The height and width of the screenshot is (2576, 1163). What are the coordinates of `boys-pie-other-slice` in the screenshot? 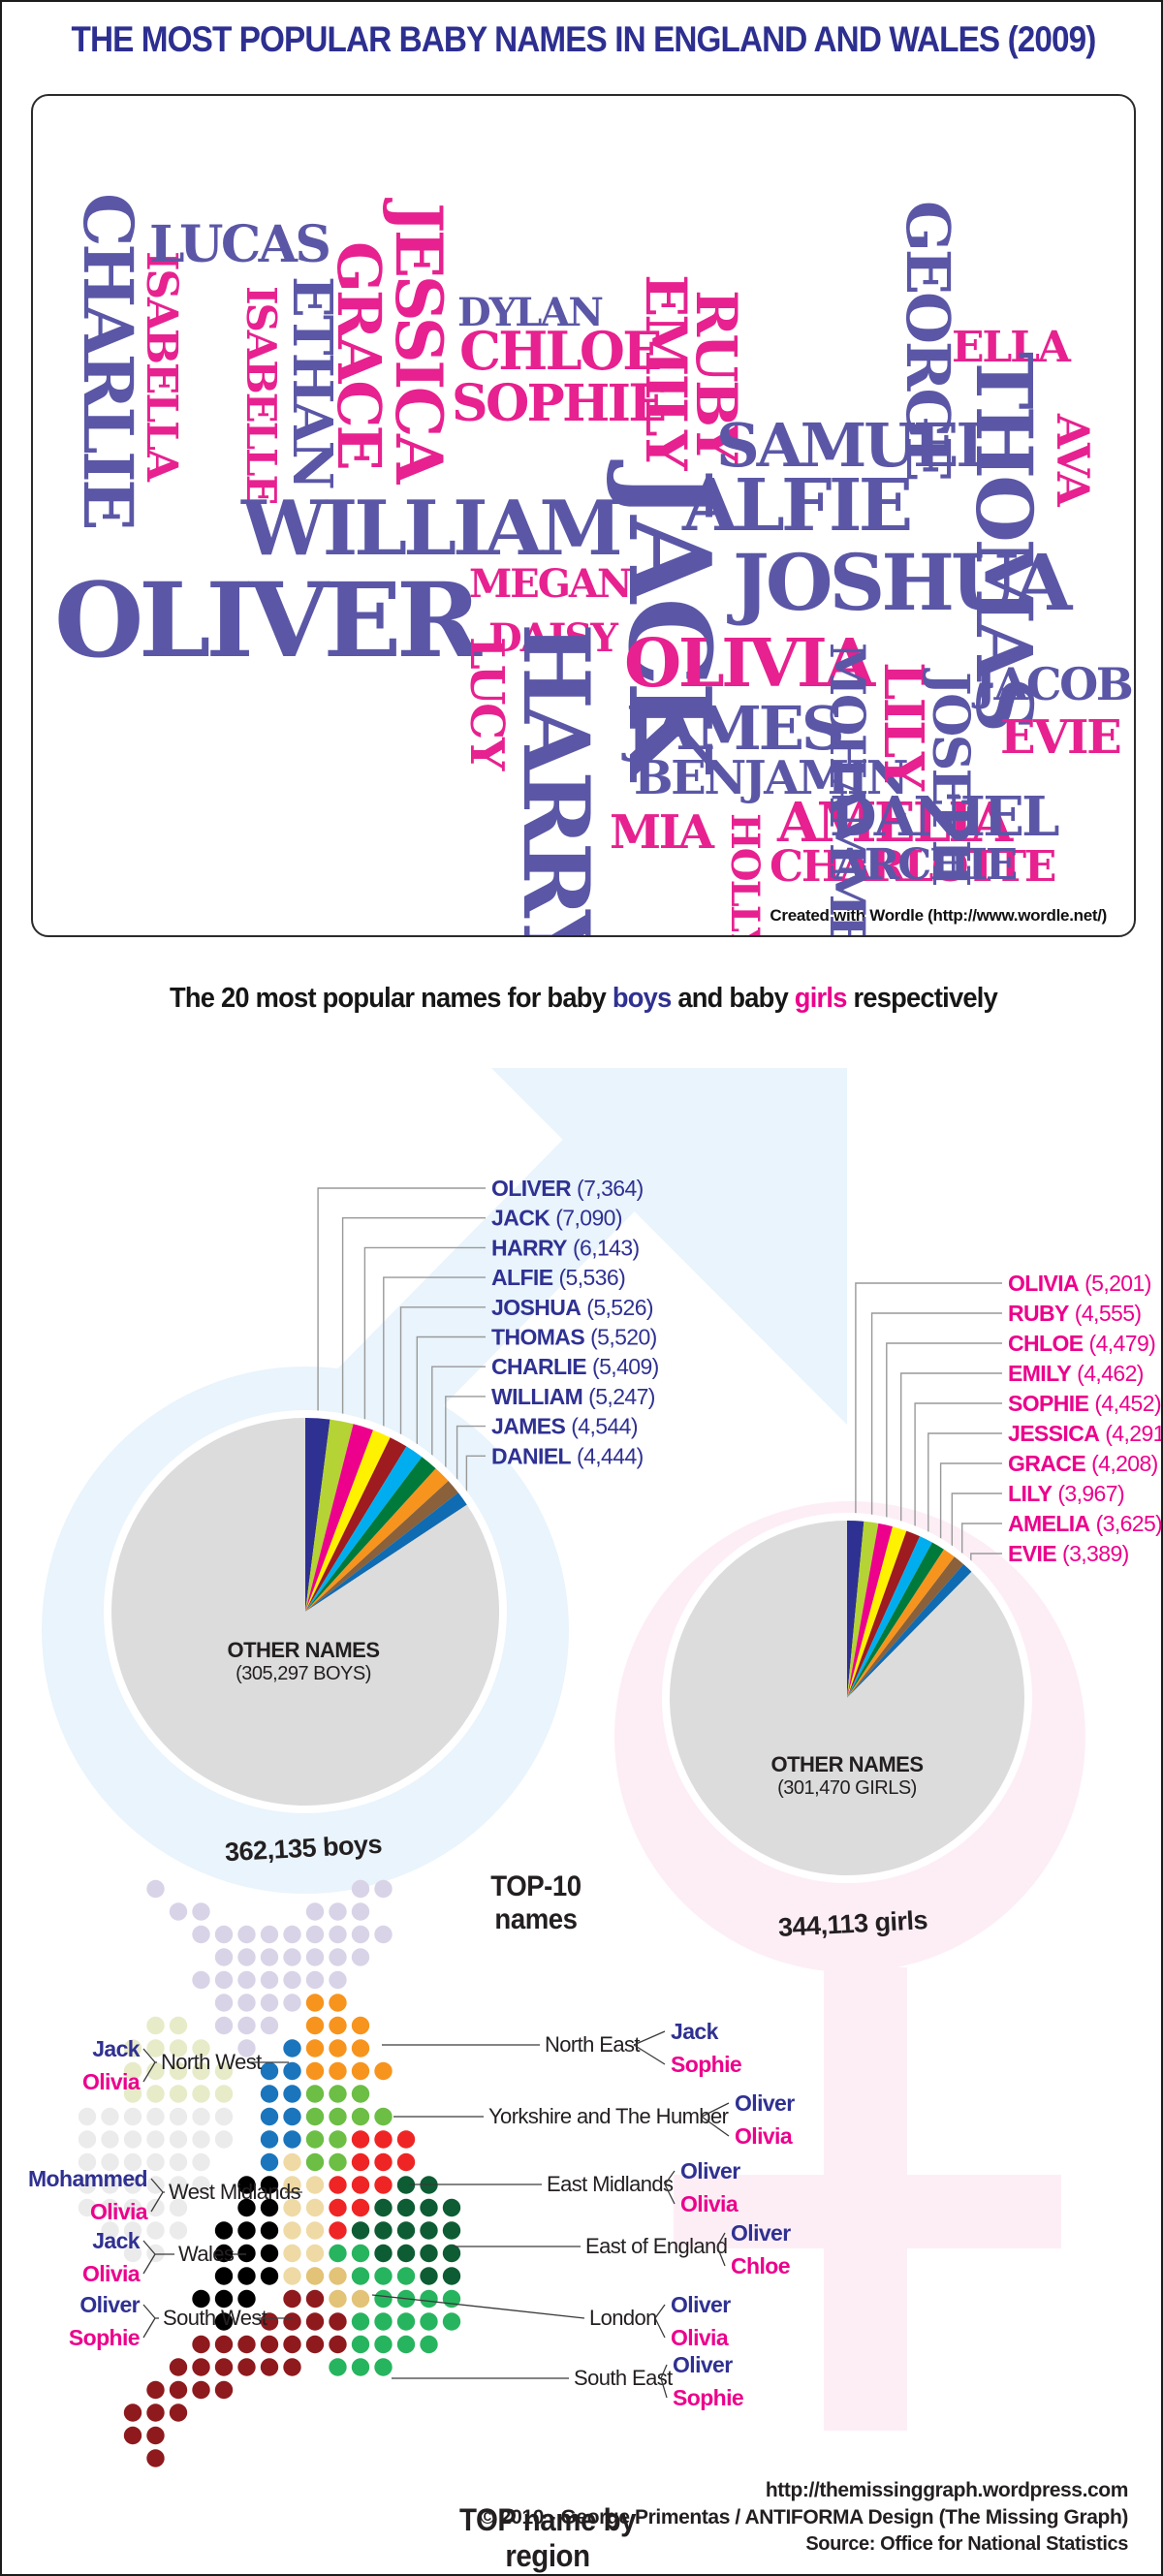 It's located at (305, 1612).